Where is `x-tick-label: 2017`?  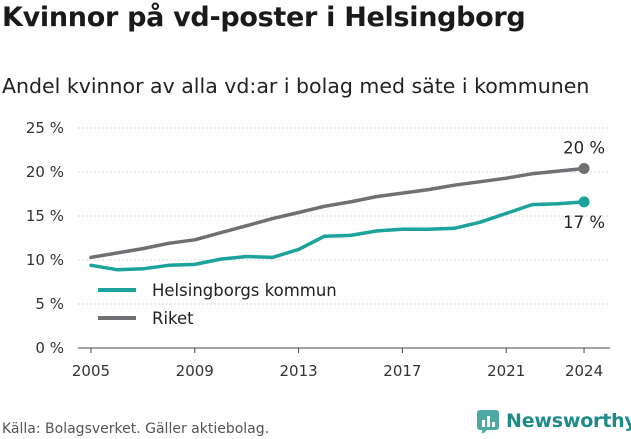
x-tick-label: 2017 is located at coordinates (402, 371).